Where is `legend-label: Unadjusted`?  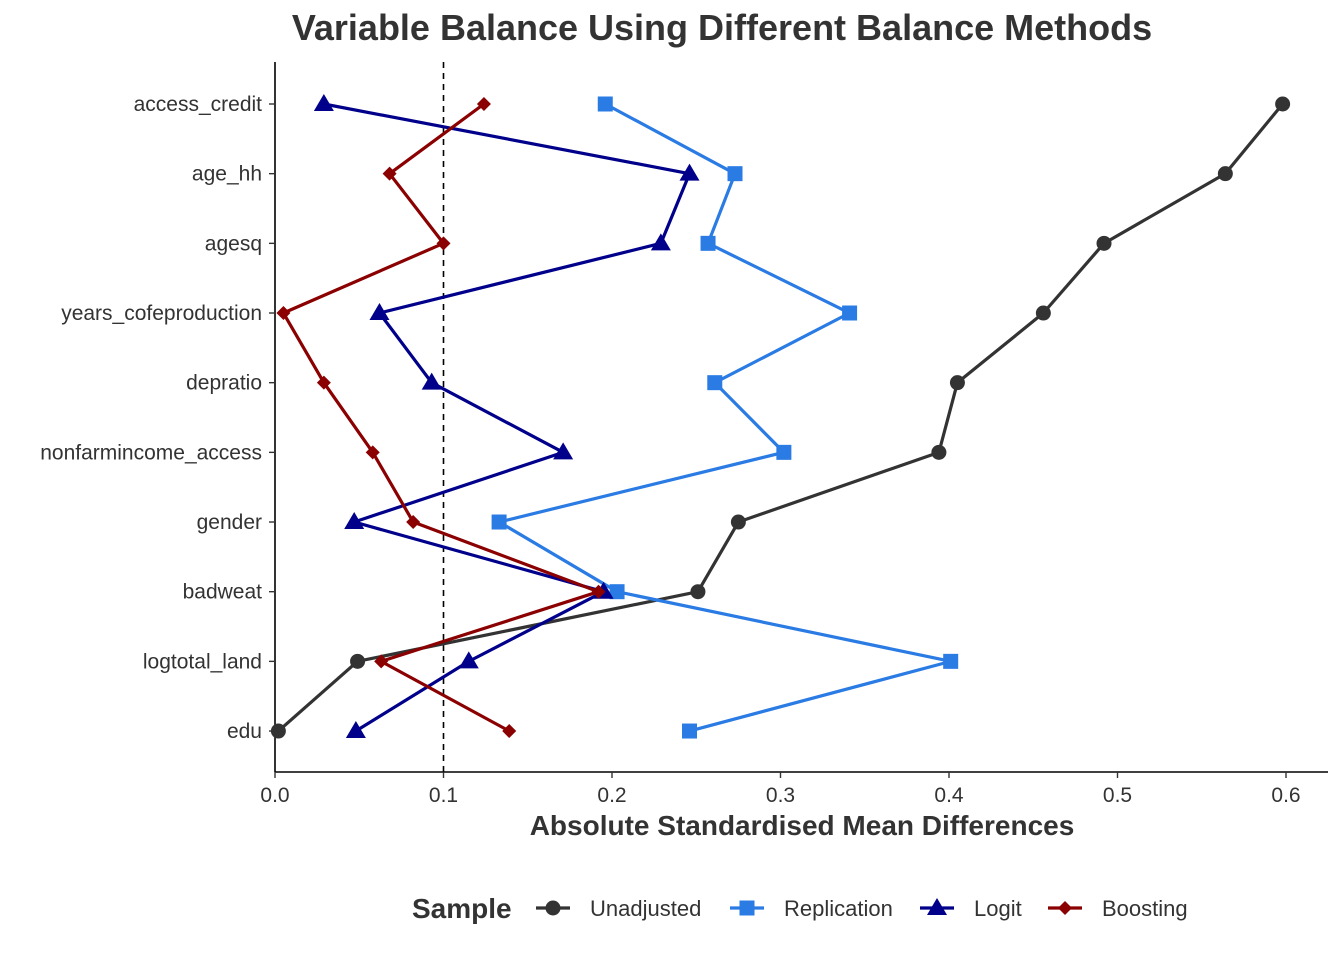
legend-label: Unadjusted is located at coordinates (645, 908).